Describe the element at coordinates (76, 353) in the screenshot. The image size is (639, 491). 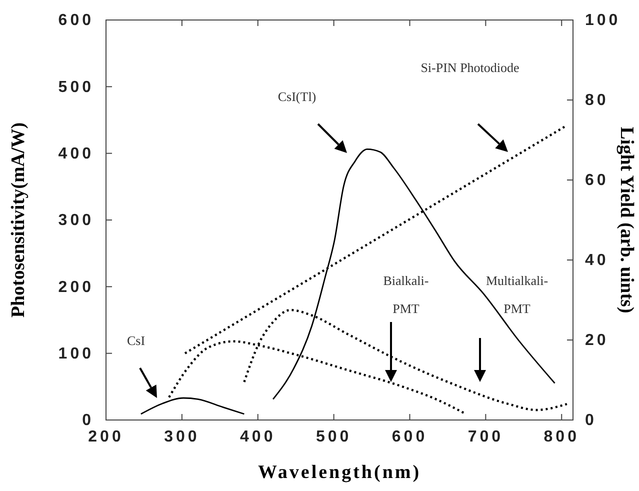
I see `y-tick-label: 100` at that location.